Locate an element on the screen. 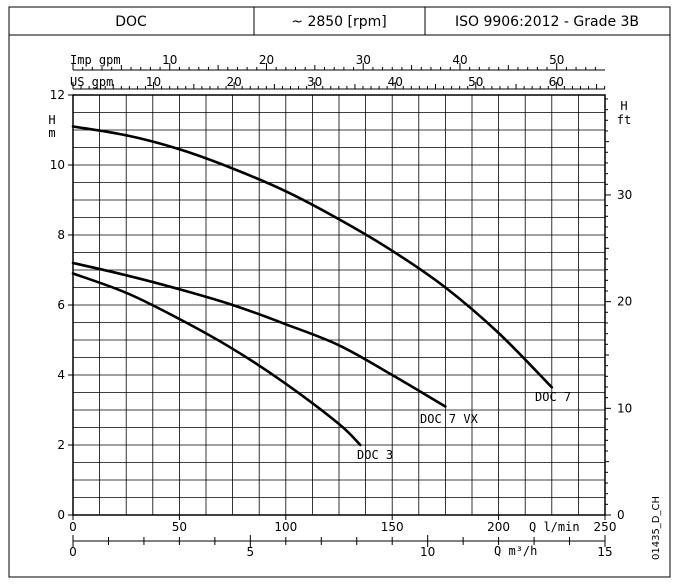 Image resolution: width=680 pixels, height=586 pixels. imp-gpm-tick-label: 50 is located at coordinates (556, 60).